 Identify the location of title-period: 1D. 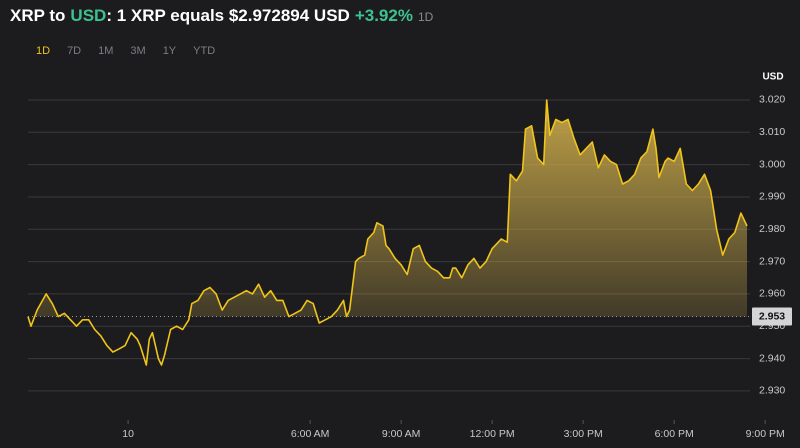
(425, 17).